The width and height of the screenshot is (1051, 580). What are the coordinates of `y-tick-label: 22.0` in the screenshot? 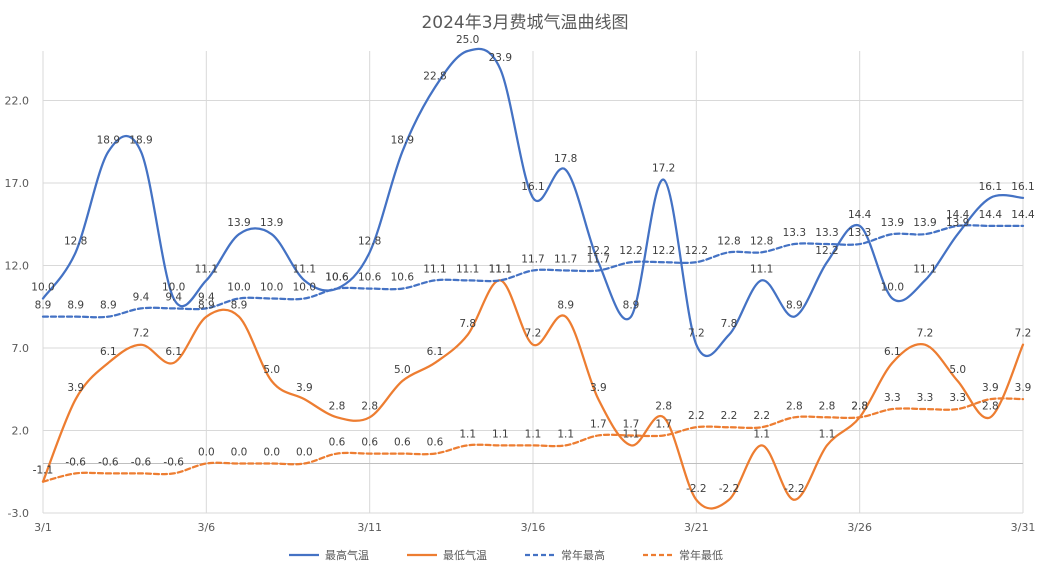 It's located at (17, 101).